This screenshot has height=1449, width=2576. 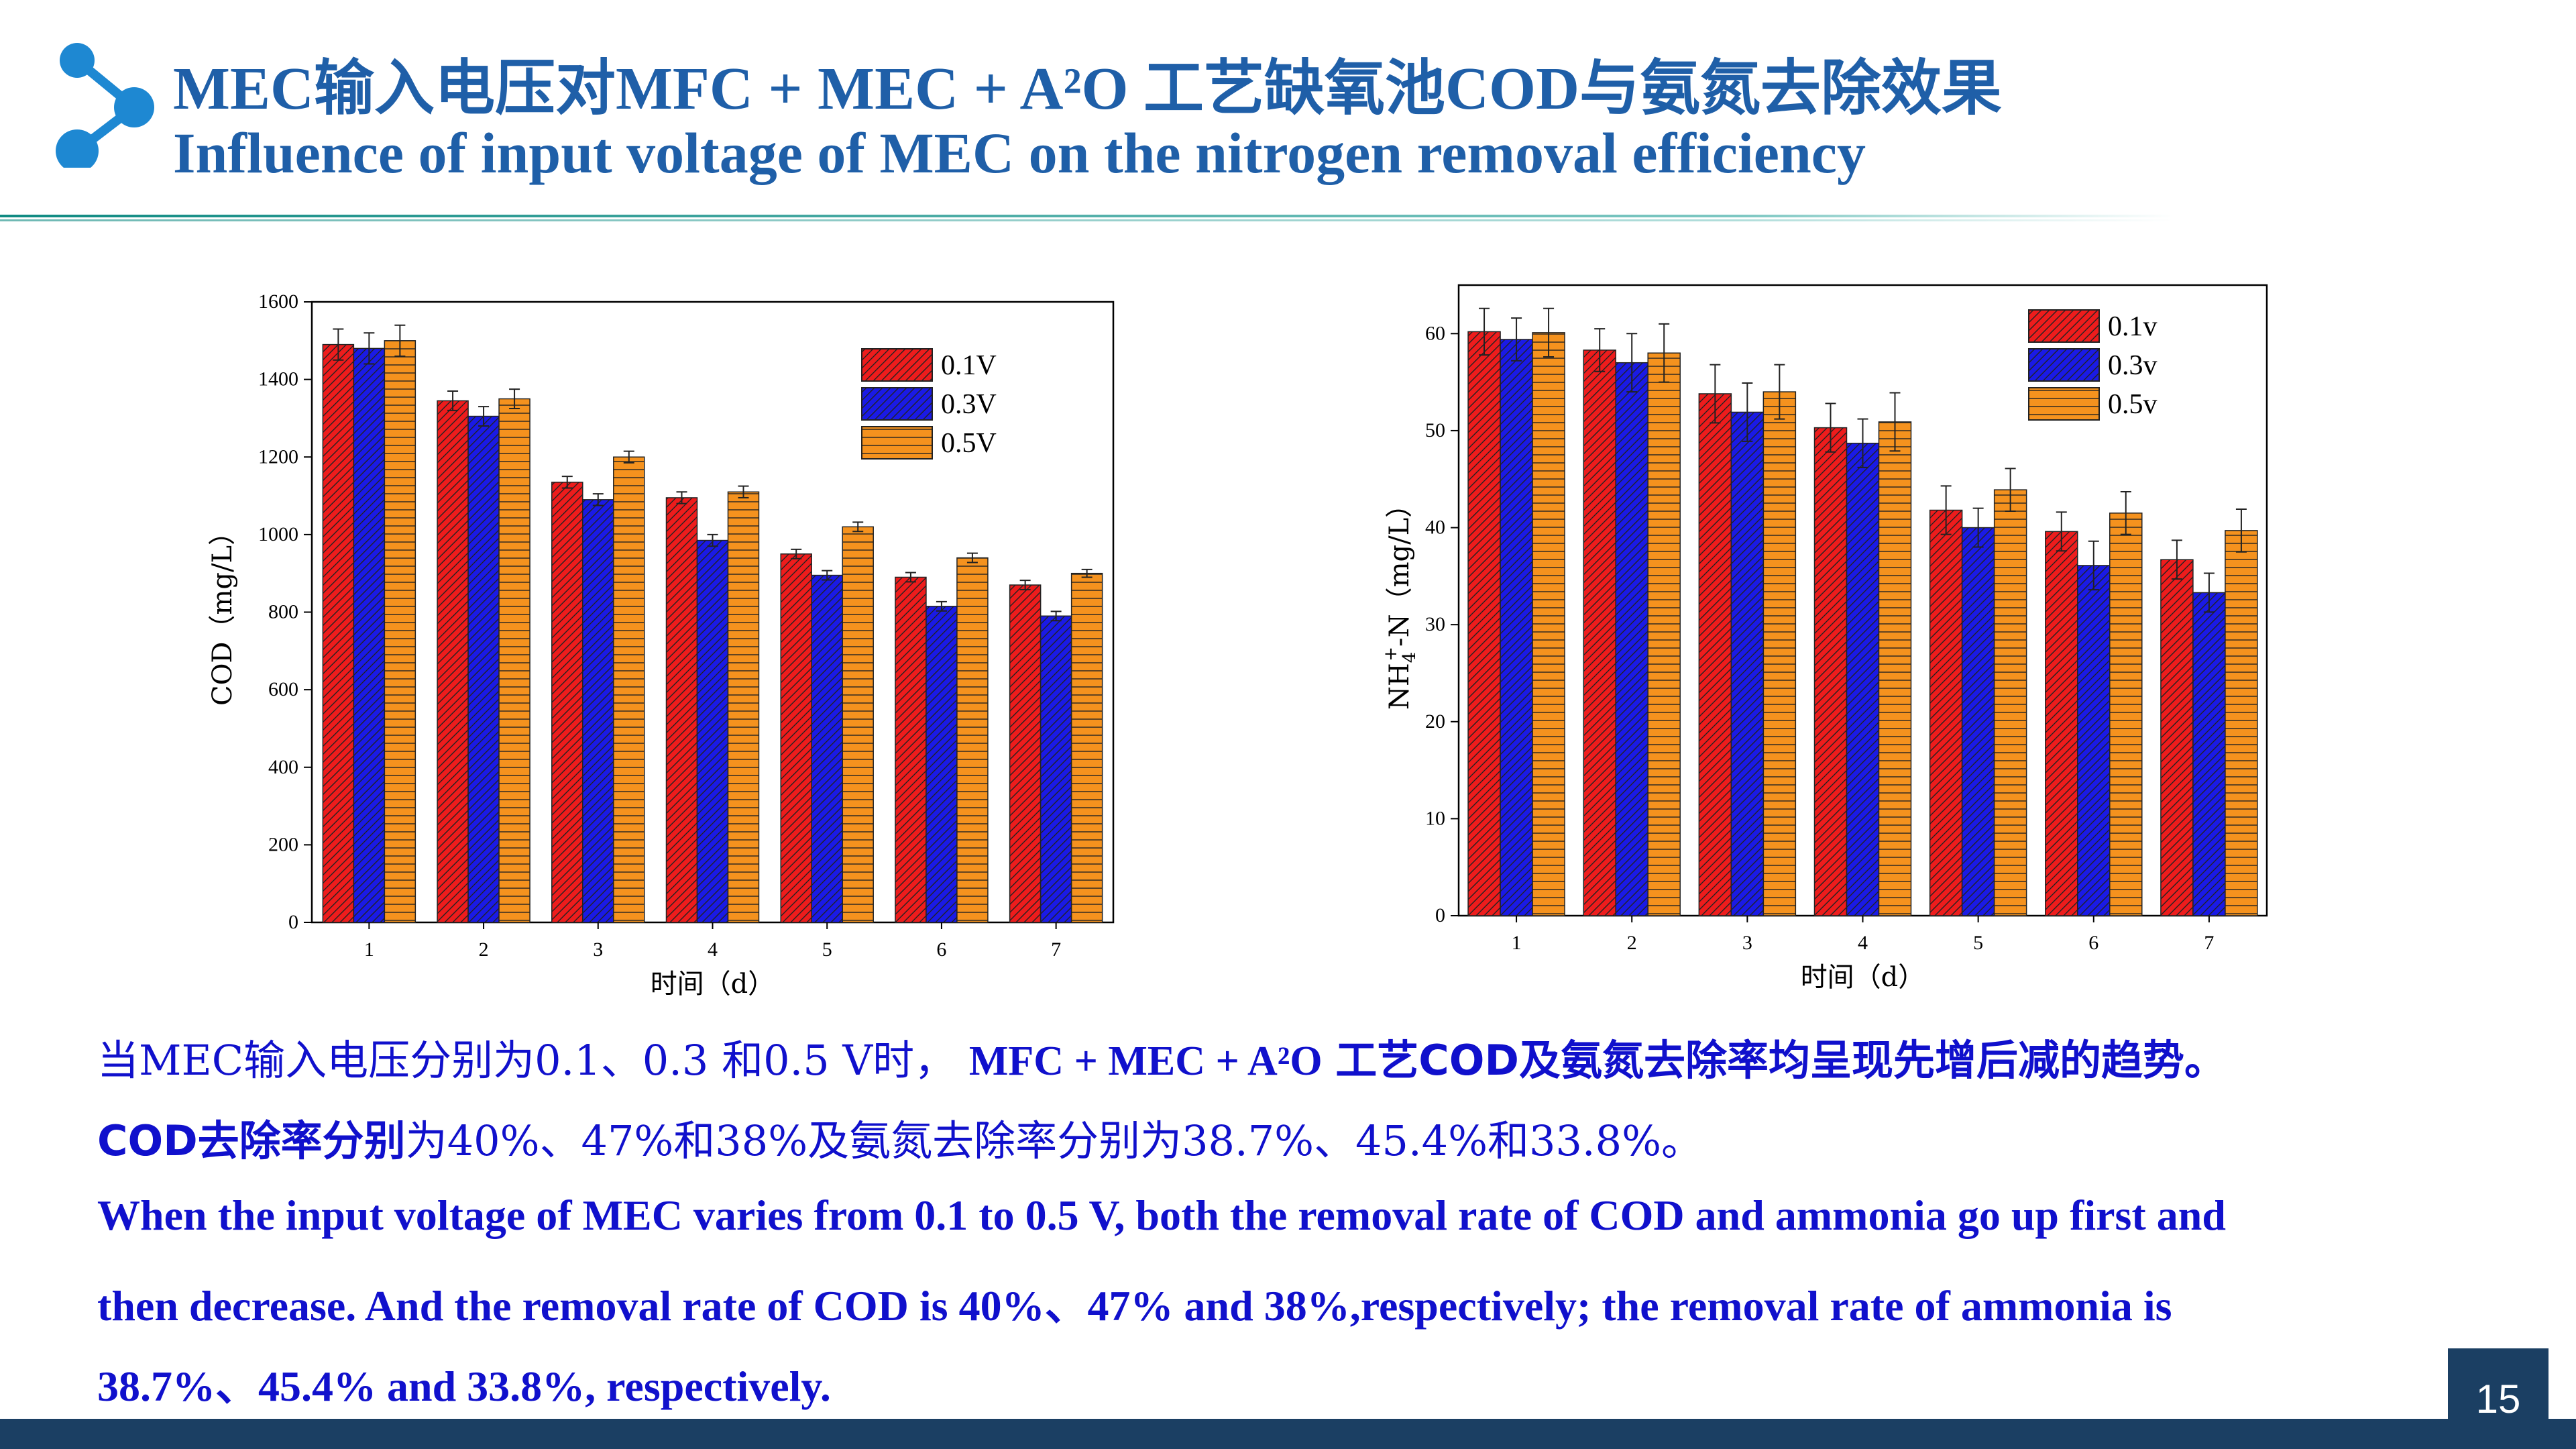 What do you see at coordinates (1025, 753) in the screenshot?
I see `bar-0.1V-day-7` at bounding box center [1025, 753].